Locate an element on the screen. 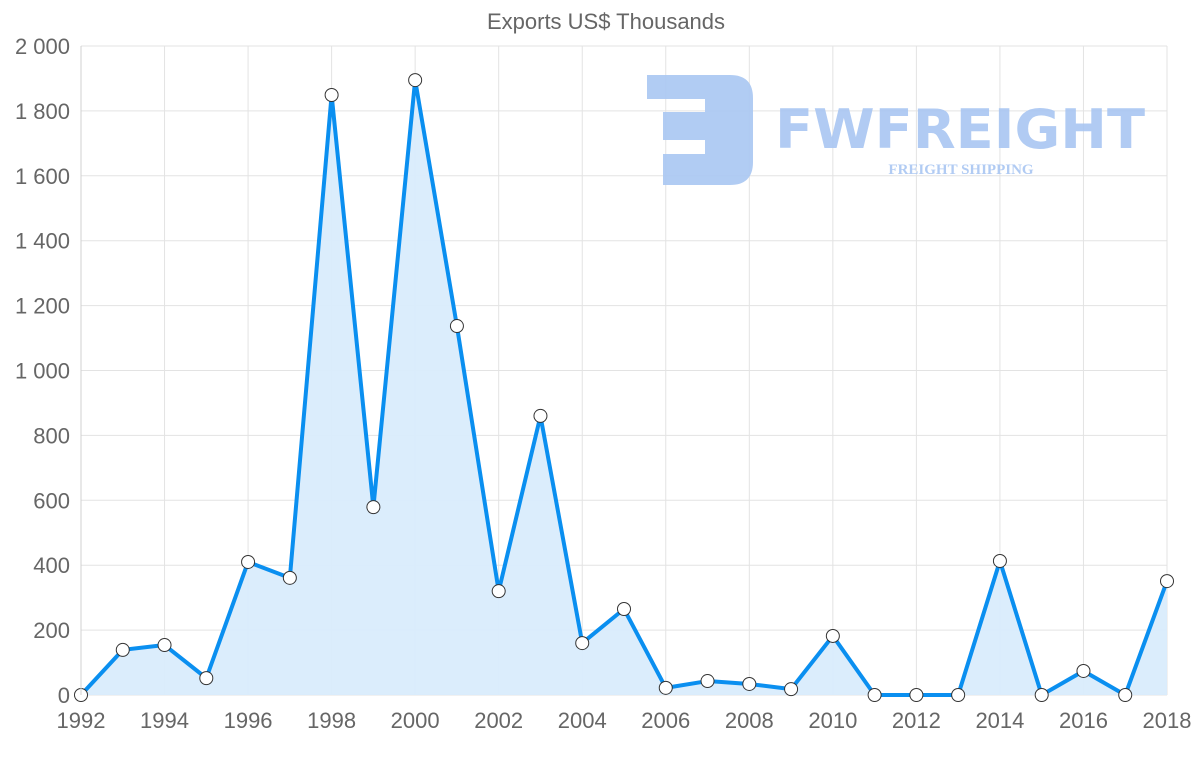 This screenshot has height=763, width=1200. watermark-brand: FWFREIGHT is located at coordinates (960, 129).